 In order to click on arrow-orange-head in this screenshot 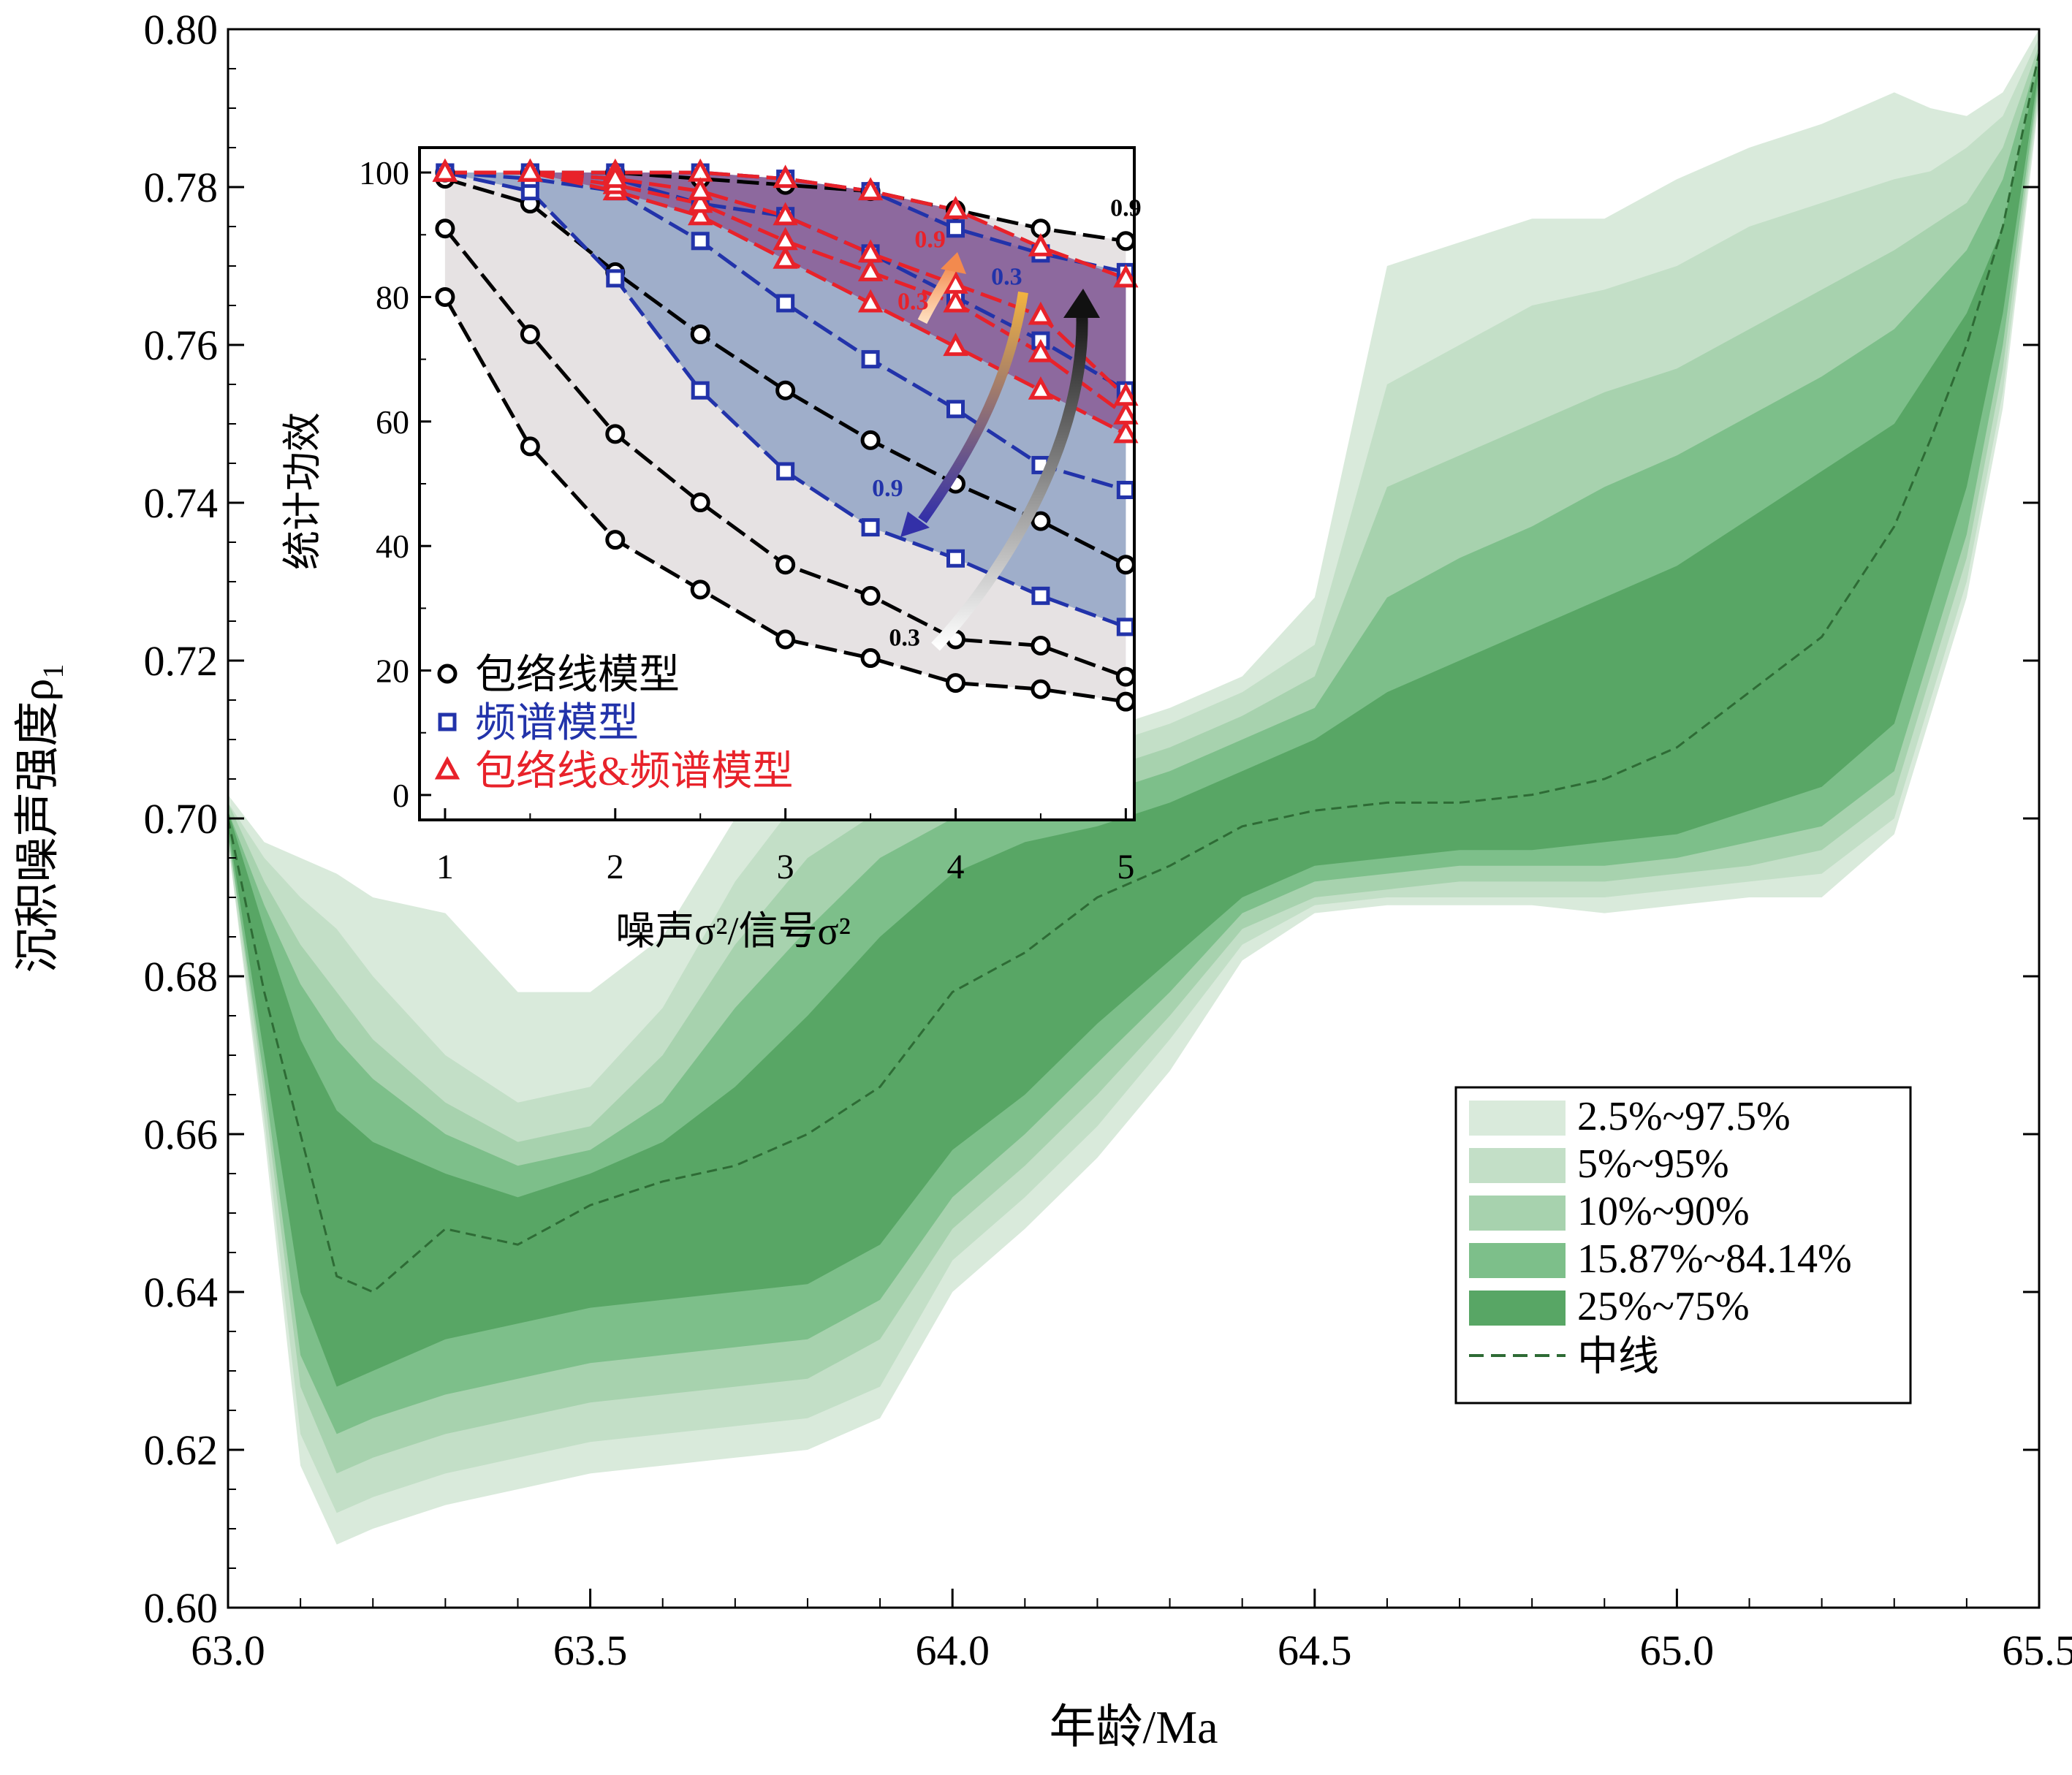, I will do `click(953, 263)`.